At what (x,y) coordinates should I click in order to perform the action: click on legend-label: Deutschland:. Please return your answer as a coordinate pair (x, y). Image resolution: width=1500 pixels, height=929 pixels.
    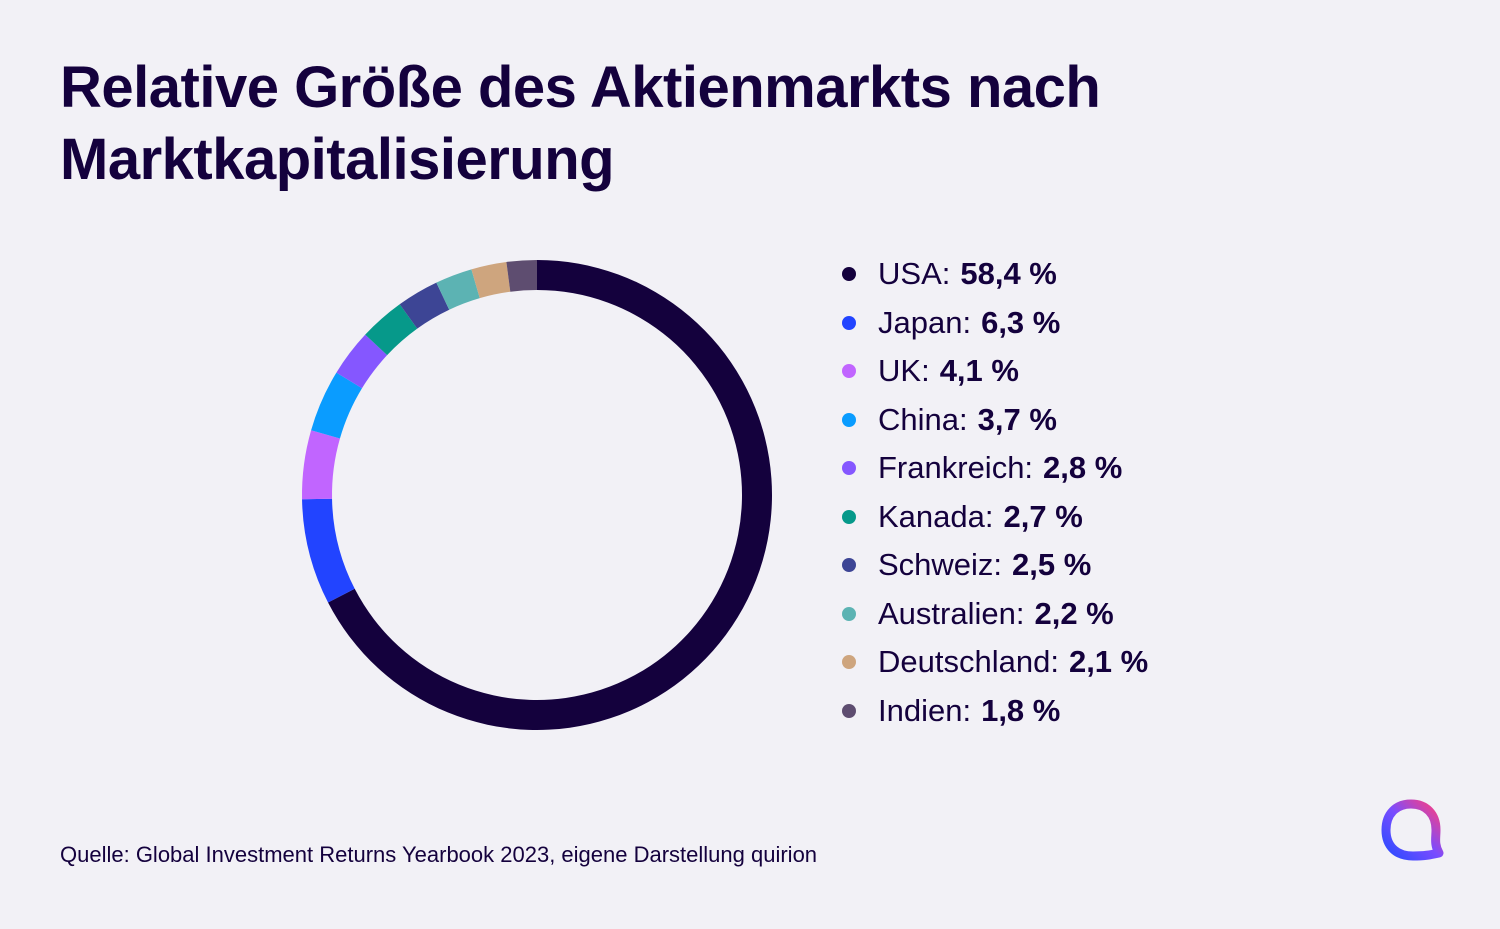
    Looking at the image, I should click on (968, 662).